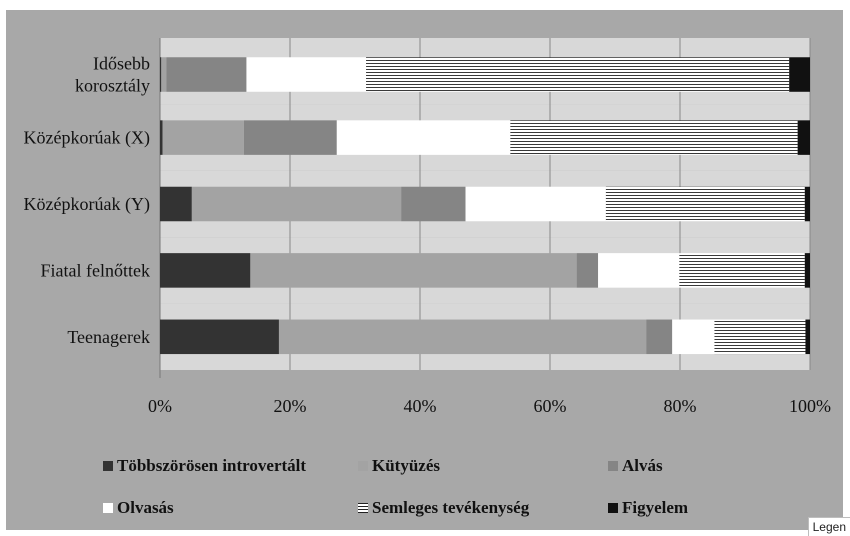  What do you see at coordinates (160, 406) in the screenshot?
I see `x-tick-label: 0%` at bounding box center [160, 406].